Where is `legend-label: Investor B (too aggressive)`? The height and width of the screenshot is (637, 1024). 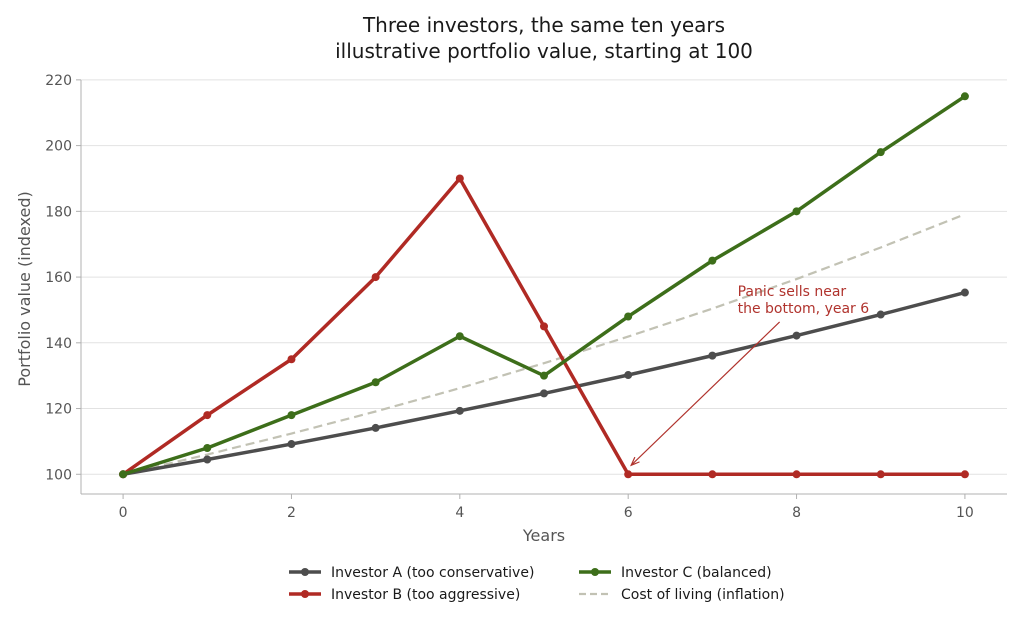 legend-label: Investor B (too aggressive) is located at coordinates (425, 595).